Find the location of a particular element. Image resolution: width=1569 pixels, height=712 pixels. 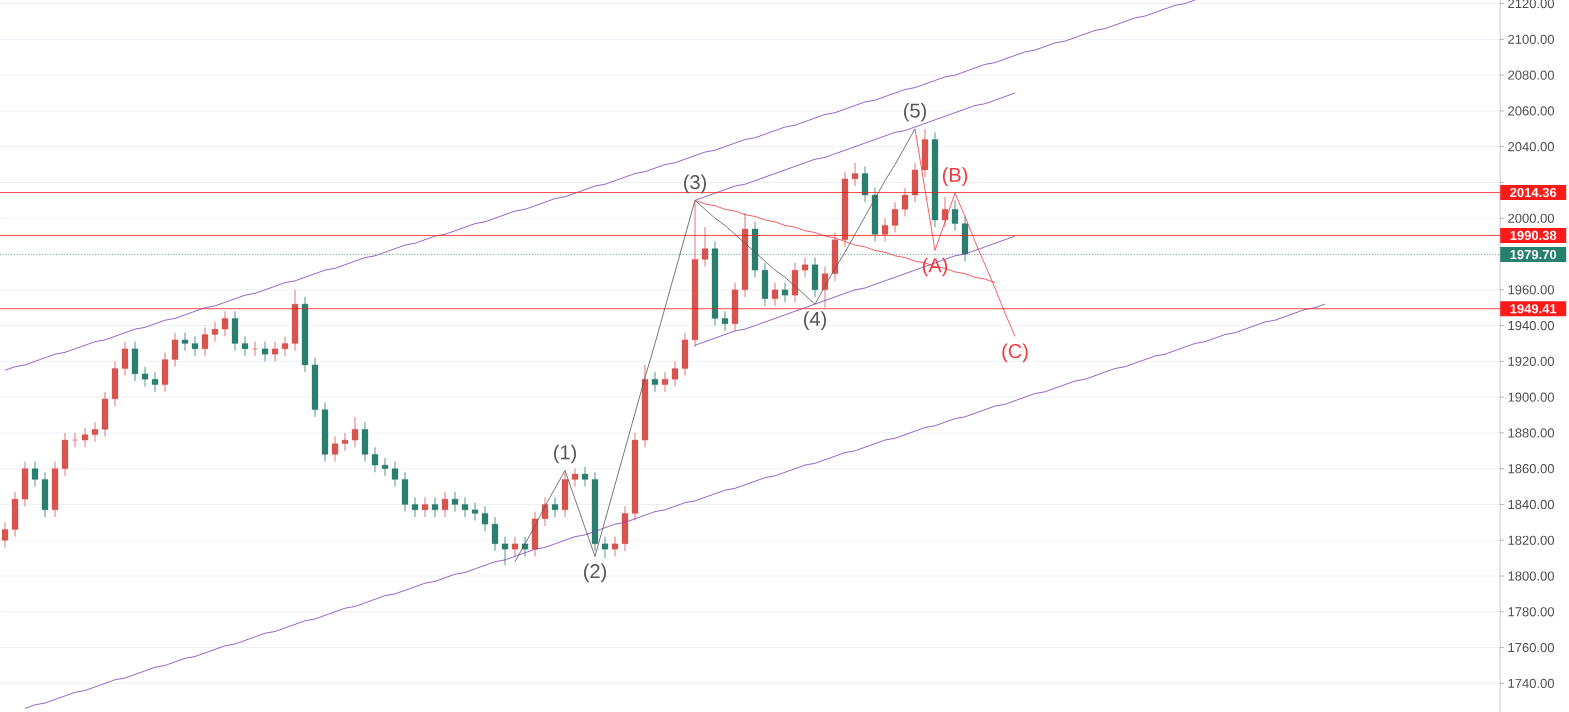

y-tick-label: 1960.00 is located at coordinates (1531, 290).